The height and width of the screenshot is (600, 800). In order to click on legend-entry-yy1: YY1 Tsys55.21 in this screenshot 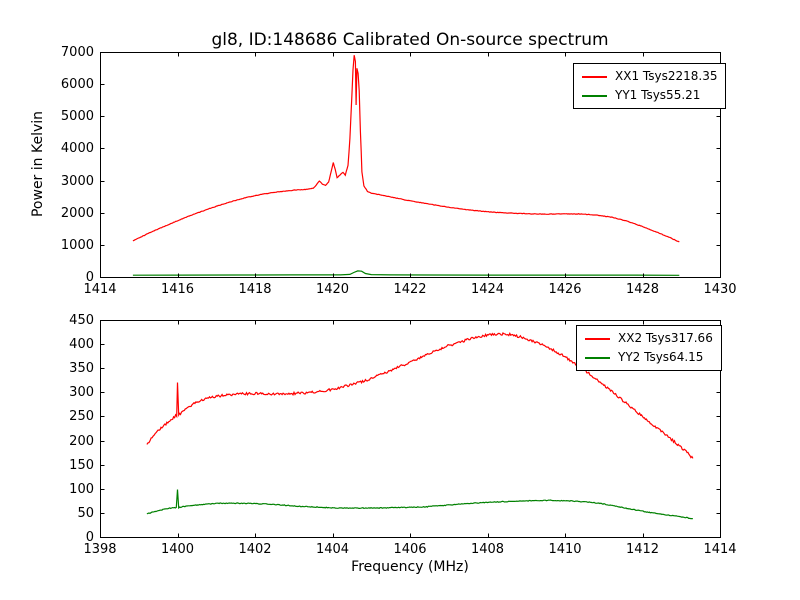, I will do `click(649, 95)`.